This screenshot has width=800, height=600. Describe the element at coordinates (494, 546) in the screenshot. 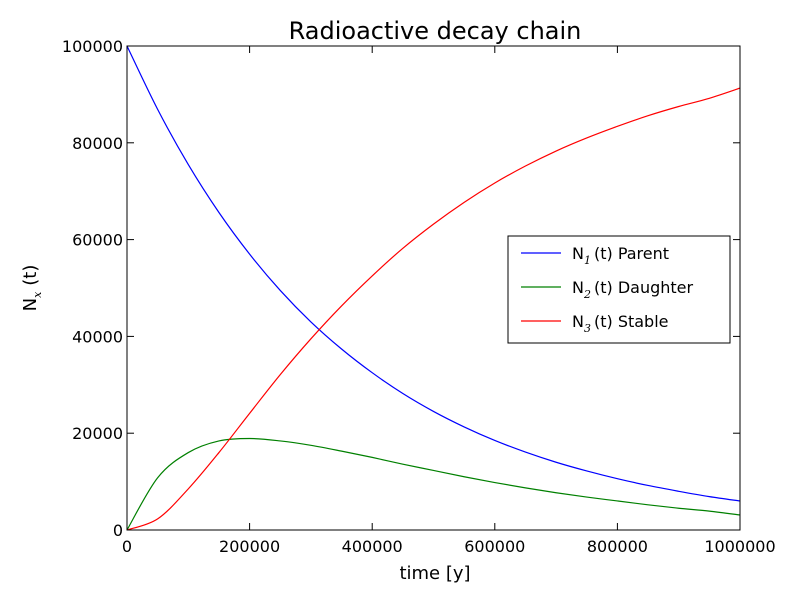

I see `x-tick-label: 600000` at that location.